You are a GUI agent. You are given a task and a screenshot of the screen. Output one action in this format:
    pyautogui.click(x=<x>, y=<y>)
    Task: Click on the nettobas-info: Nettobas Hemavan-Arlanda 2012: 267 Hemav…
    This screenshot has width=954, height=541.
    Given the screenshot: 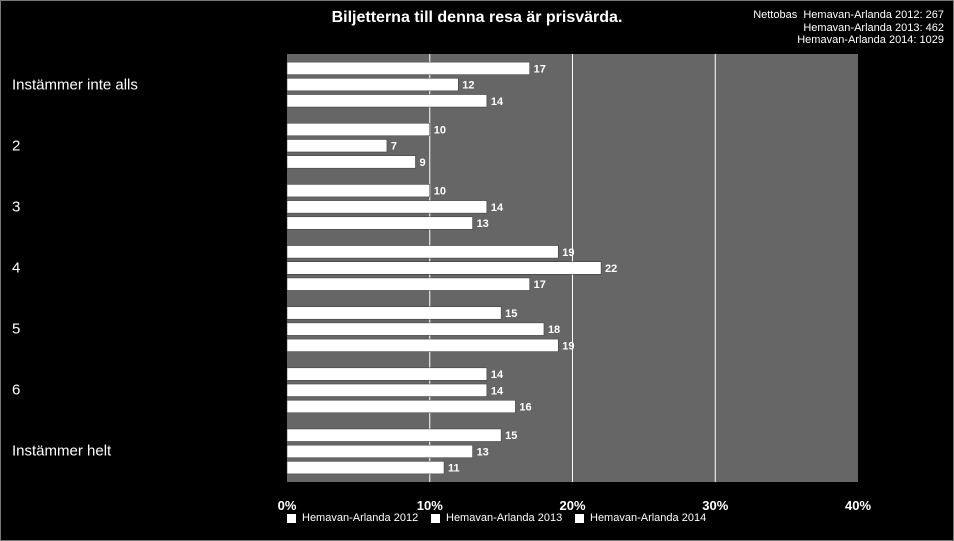 What is the action you would take?
    pyautogui.click(x=848, y=28)
    